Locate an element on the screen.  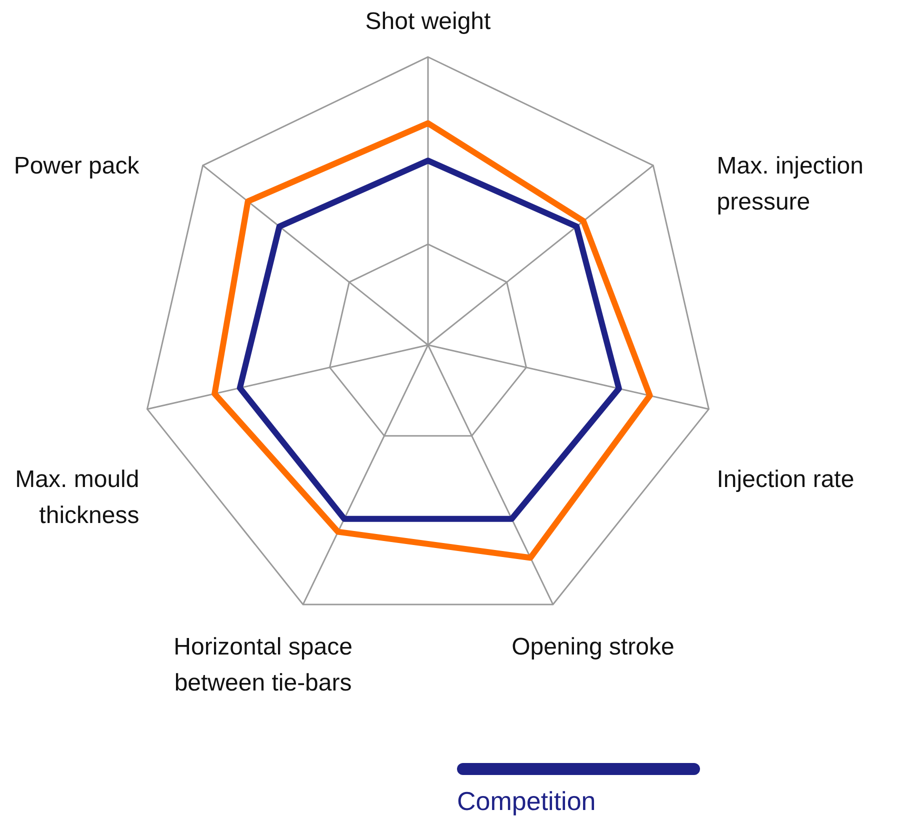
text: Competition is located at coordinates (526, 801).